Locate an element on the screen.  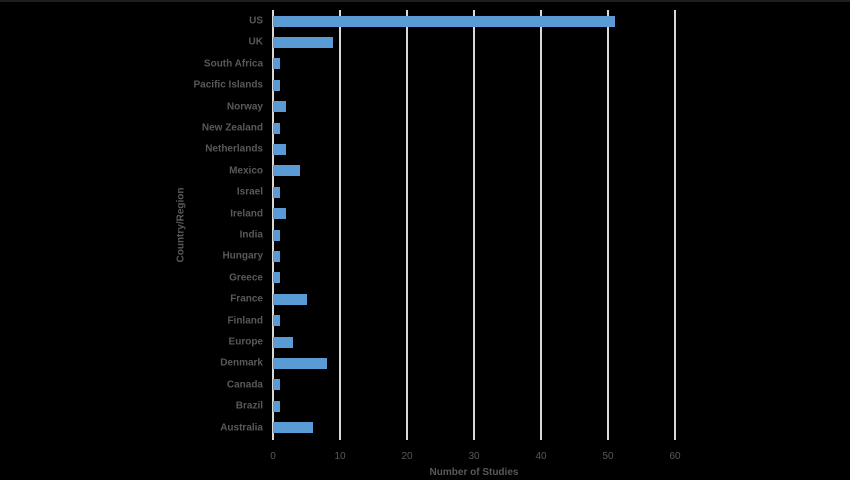
y-category-label: Ireland is located at coordinates (246, 214).